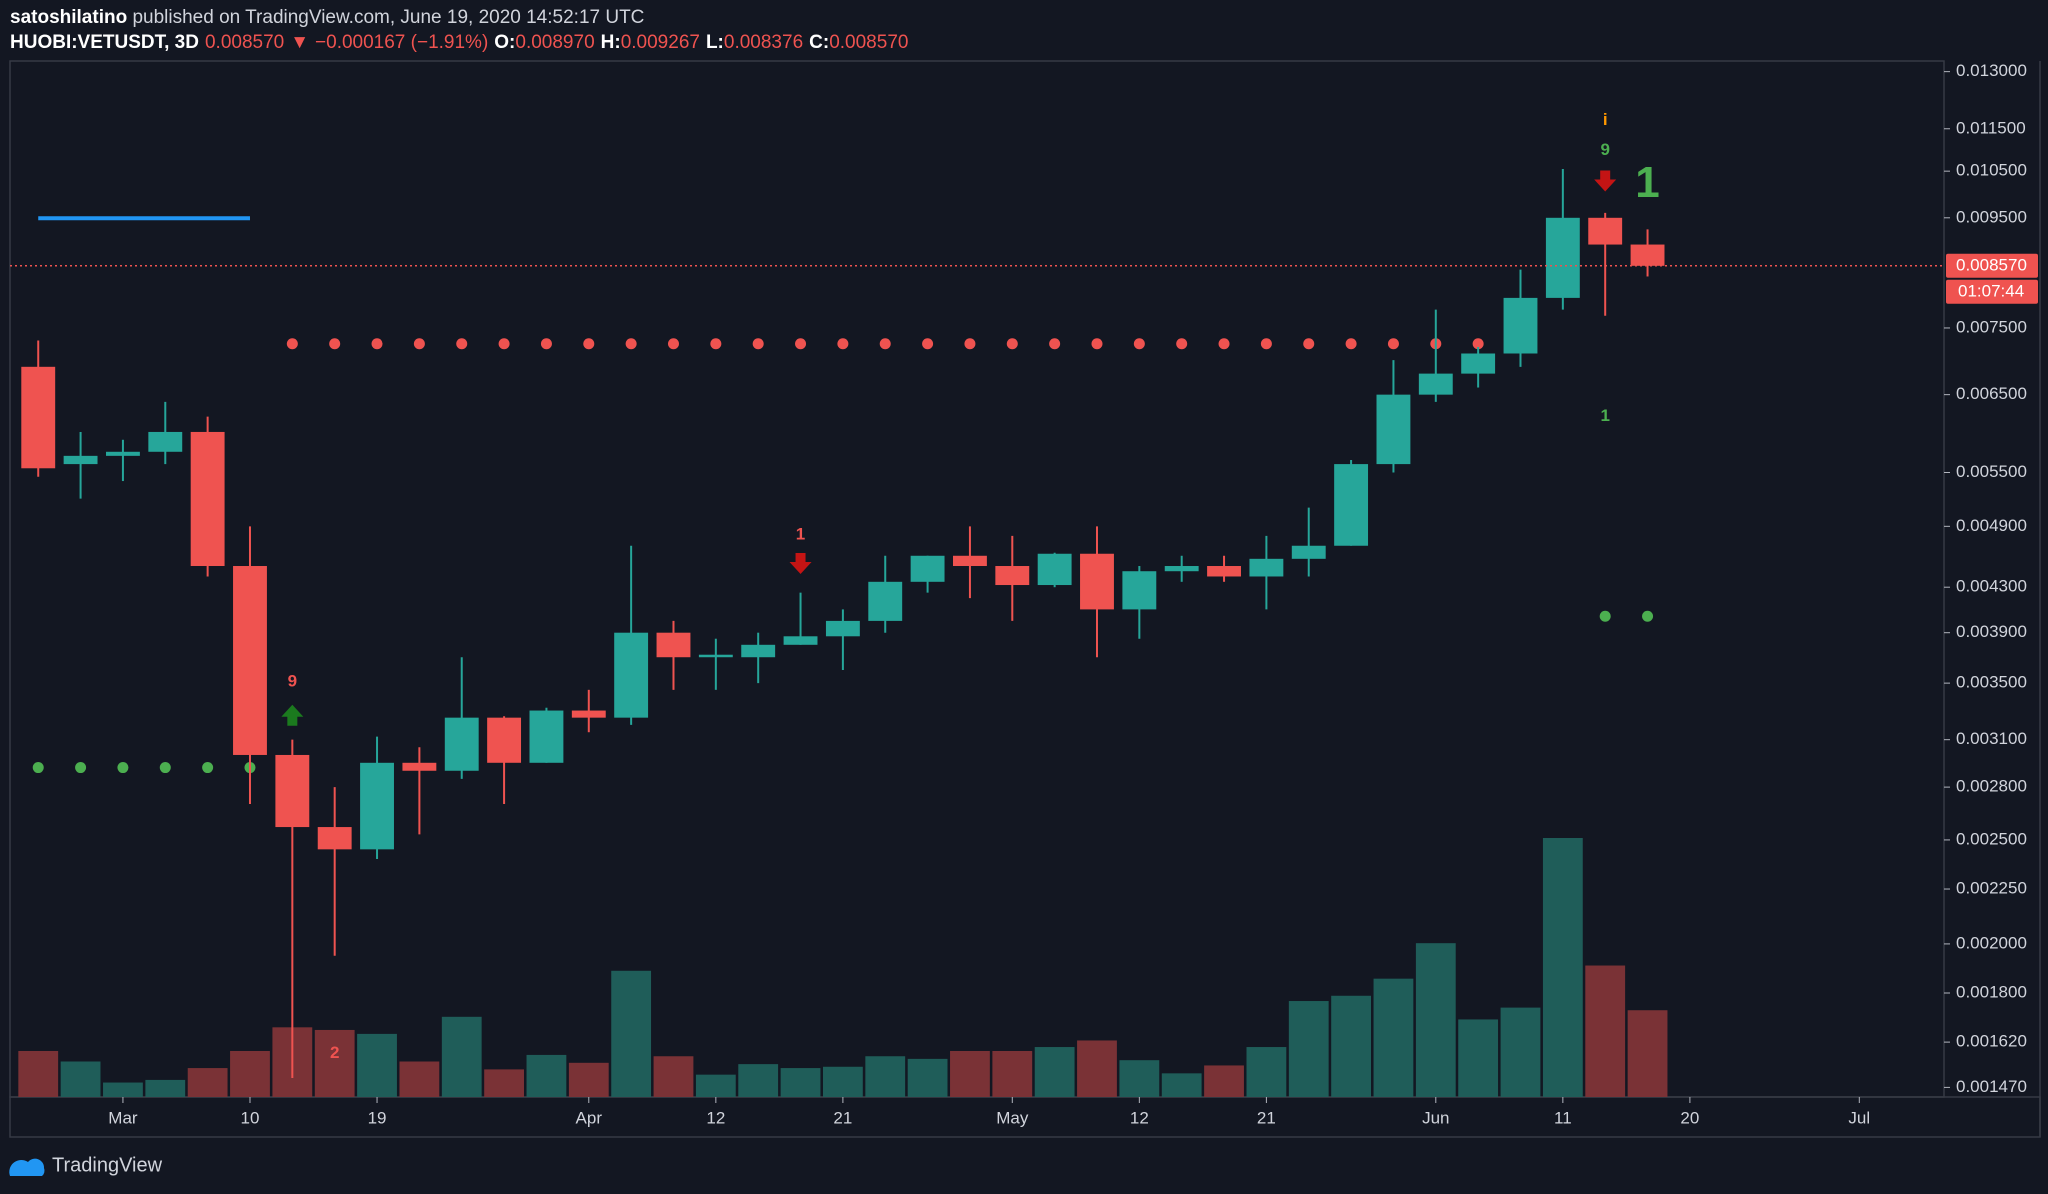 This screenshot has width=2048, height=1194. I want to click on y-tick-label: 0.002800, so click(1991, 786).